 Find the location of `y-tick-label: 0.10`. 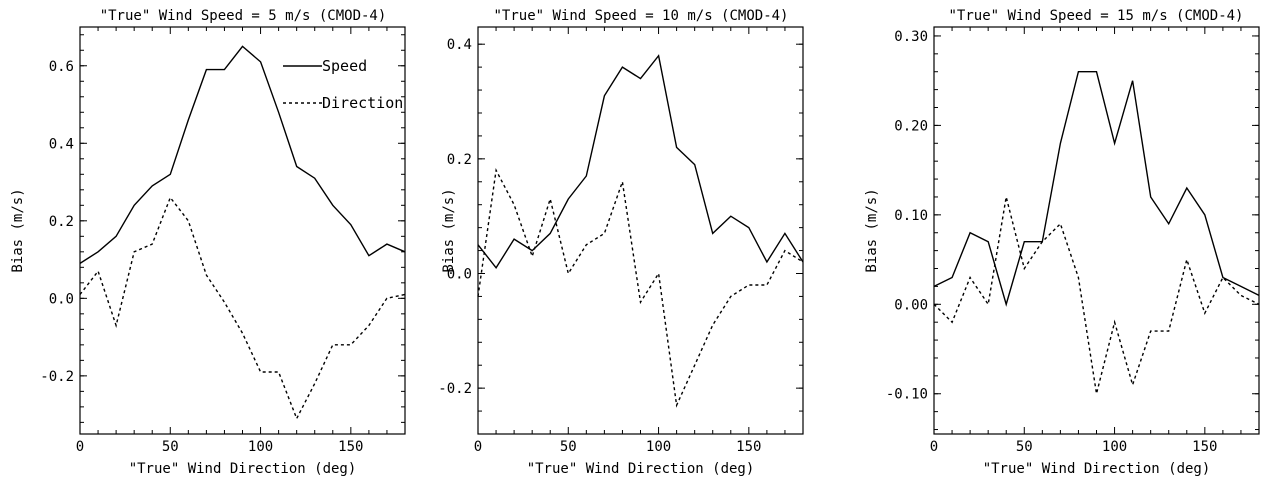

y-tick-label: 0.10 is located at coordinates (911, 216).